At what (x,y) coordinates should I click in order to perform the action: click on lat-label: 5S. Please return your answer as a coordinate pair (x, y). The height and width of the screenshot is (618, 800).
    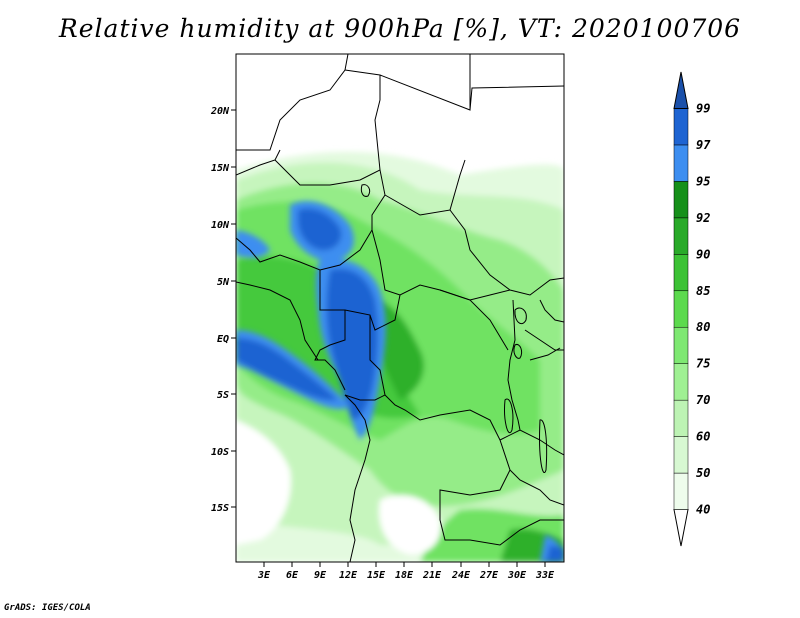
    Looking at the image, I should click on (223, 395).